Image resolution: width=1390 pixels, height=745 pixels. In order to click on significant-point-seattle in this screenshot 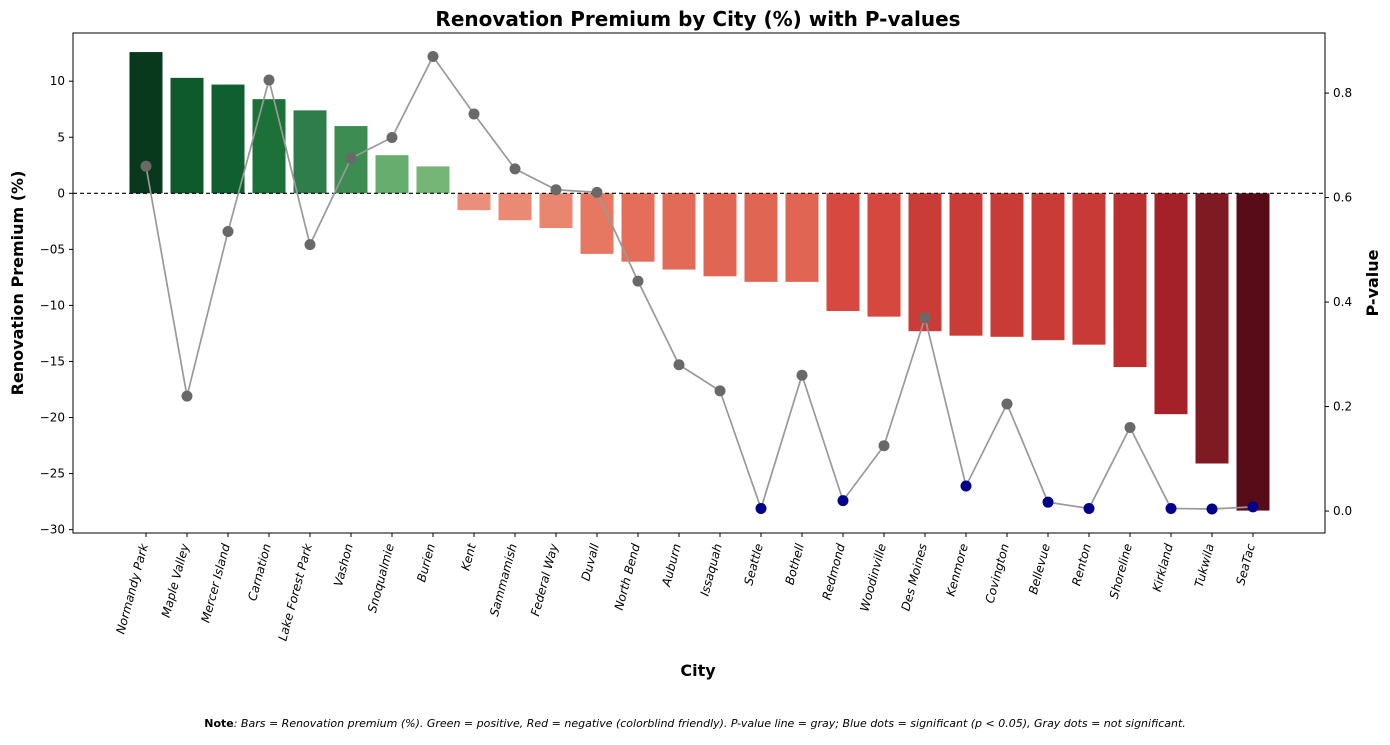, I will do `click(761, 508)`.